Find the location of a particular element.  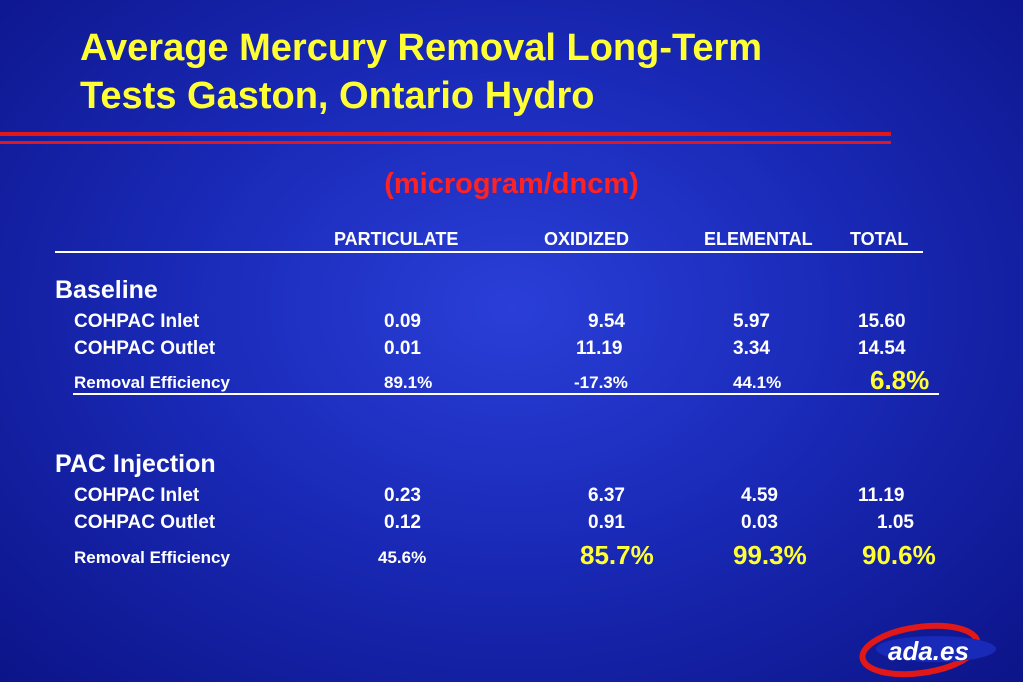

baseline-inlet-total: 15.60 is located at coordinates (882, 321).